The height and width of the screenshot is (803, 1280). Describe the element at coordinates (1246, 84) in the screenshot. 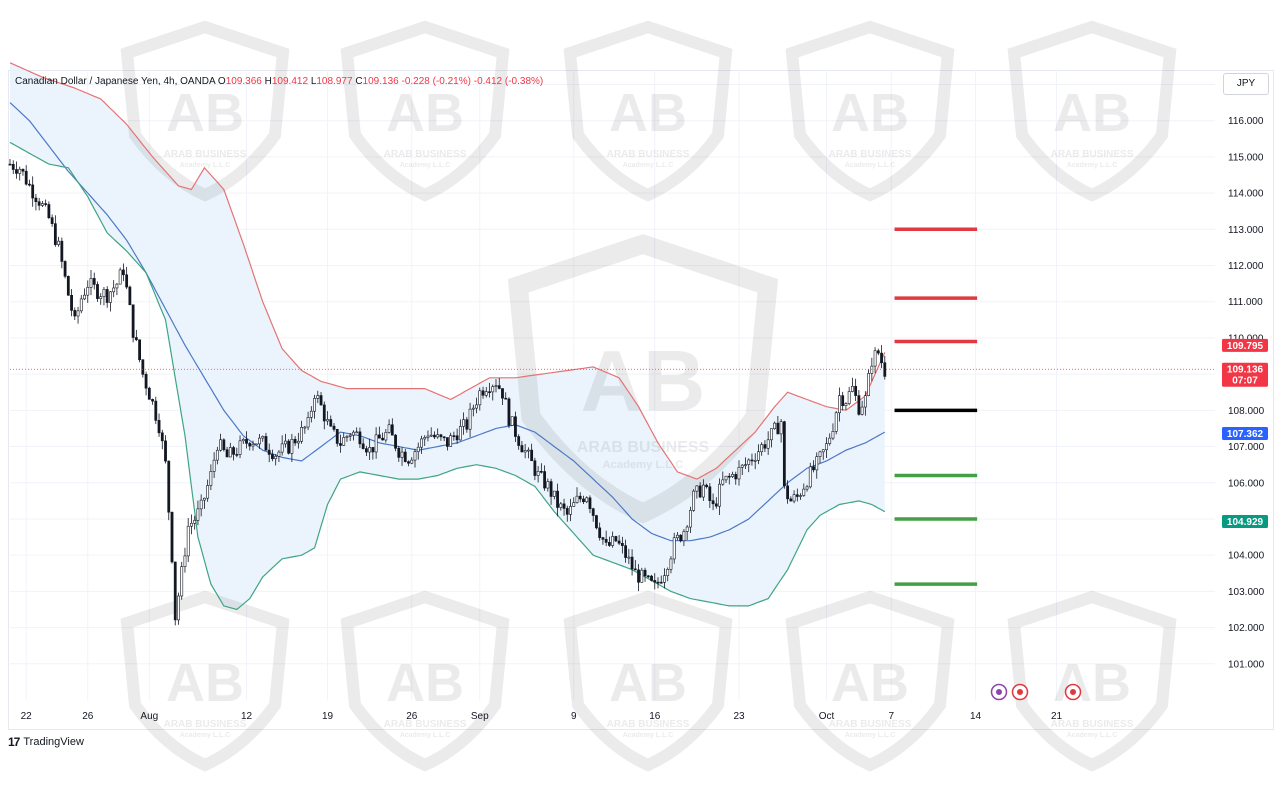

I see `currency-selector: JPY` at that location.